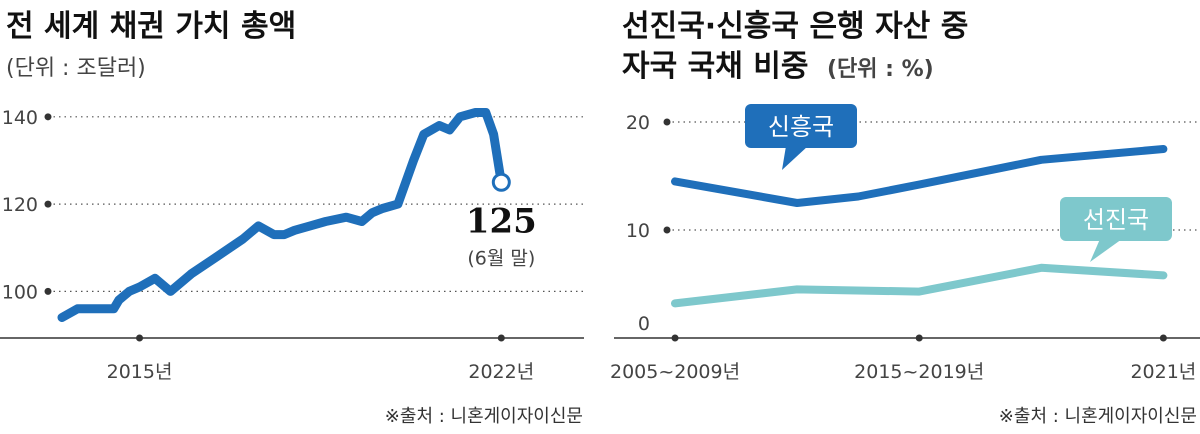 This screenshot has height=434, width=1200. What do you see at coordinates (1163, 372) in the screenshot?
I see `right-x-tick-label: 2021년` at bounding box center [1163, 372].